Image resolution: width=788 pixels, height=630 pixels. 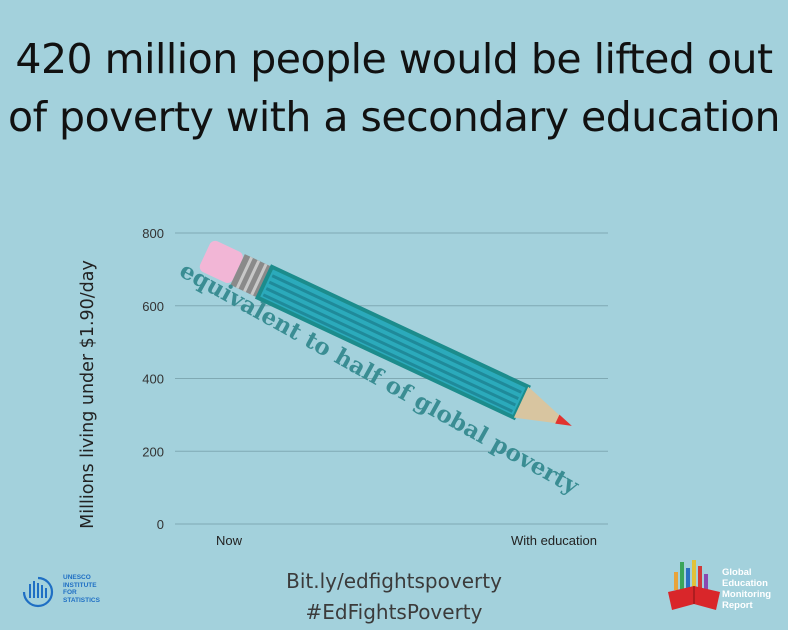 I want to click on x-tick-label: Now, so click(x=229, y=540).